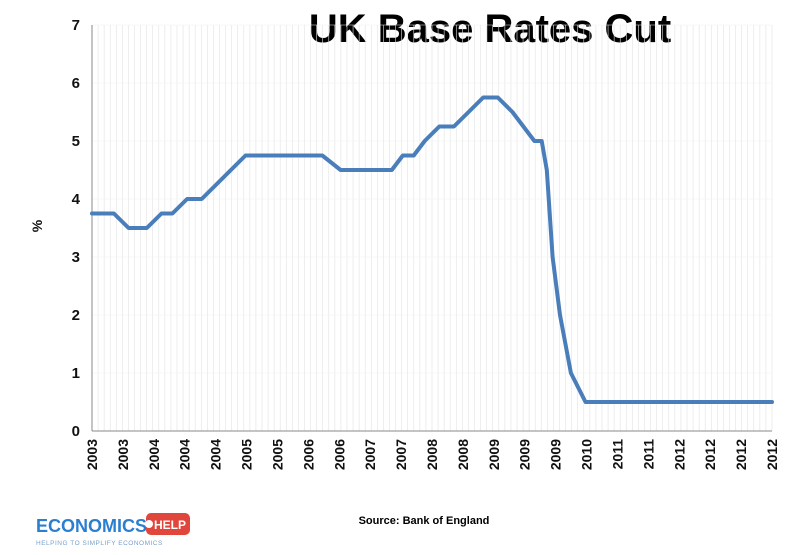 Image resolution: width=800 pixels, height=555 pixels. Describe the element at coordinates (76, 257) in the screenshot. I see `y-tick-label: 3` at that location.